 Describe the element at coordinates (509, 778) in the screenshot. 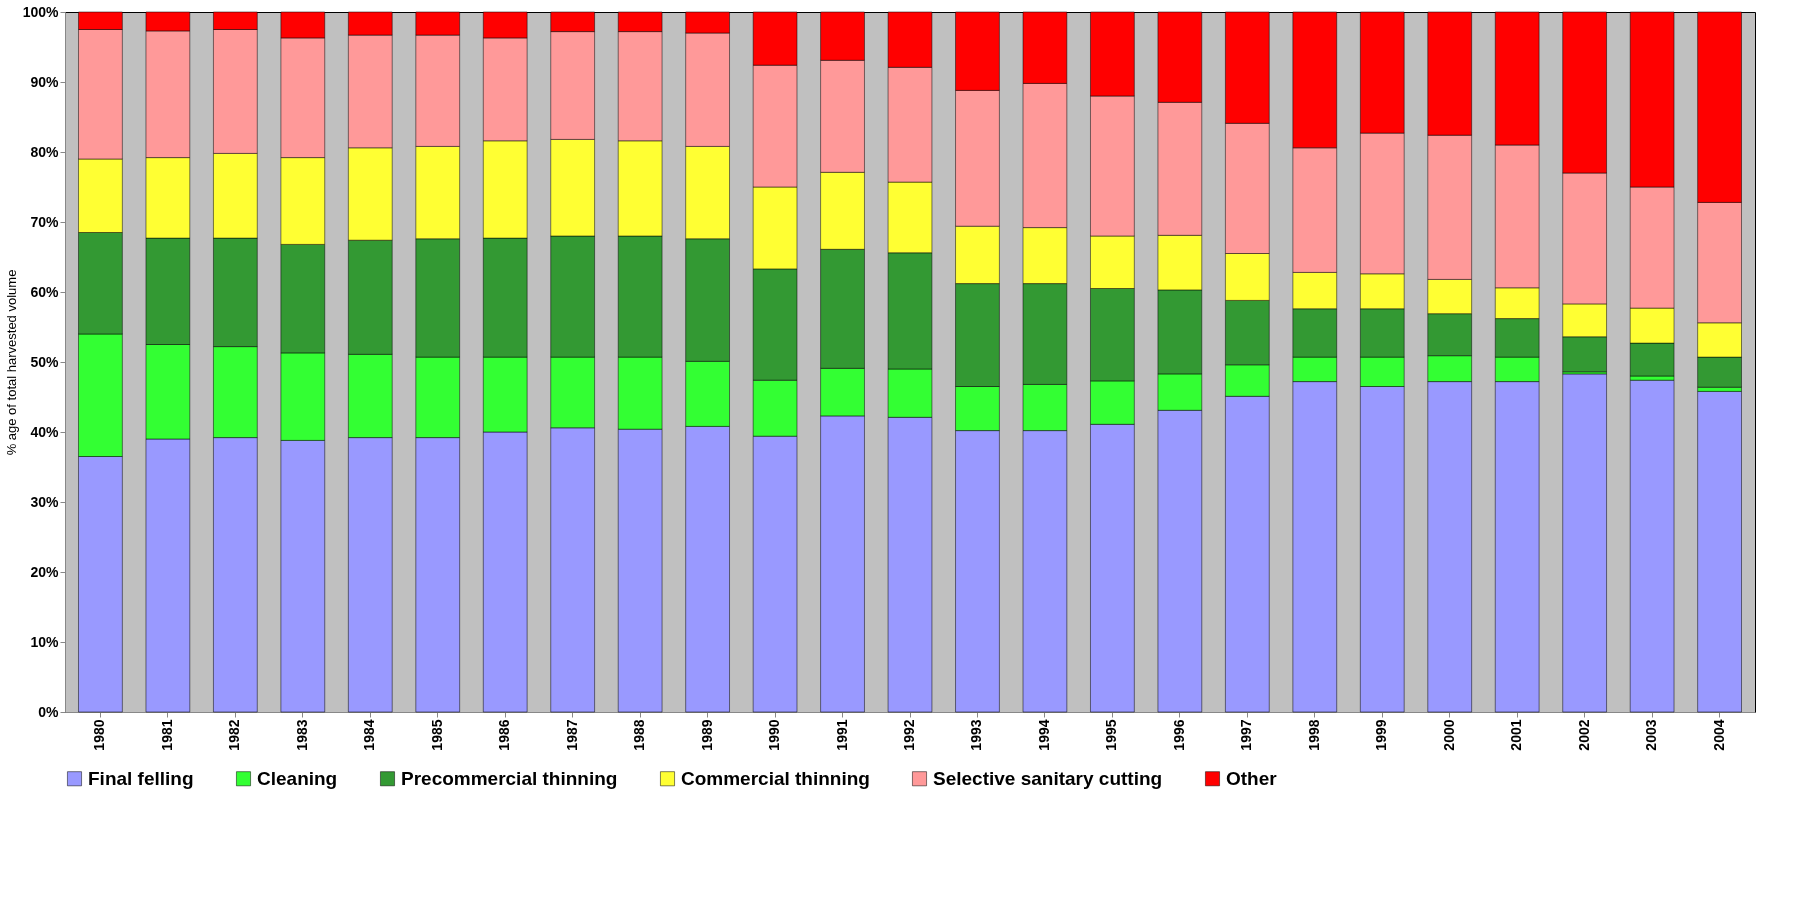

I see `legend-label: Precommercial thinning` at that location.